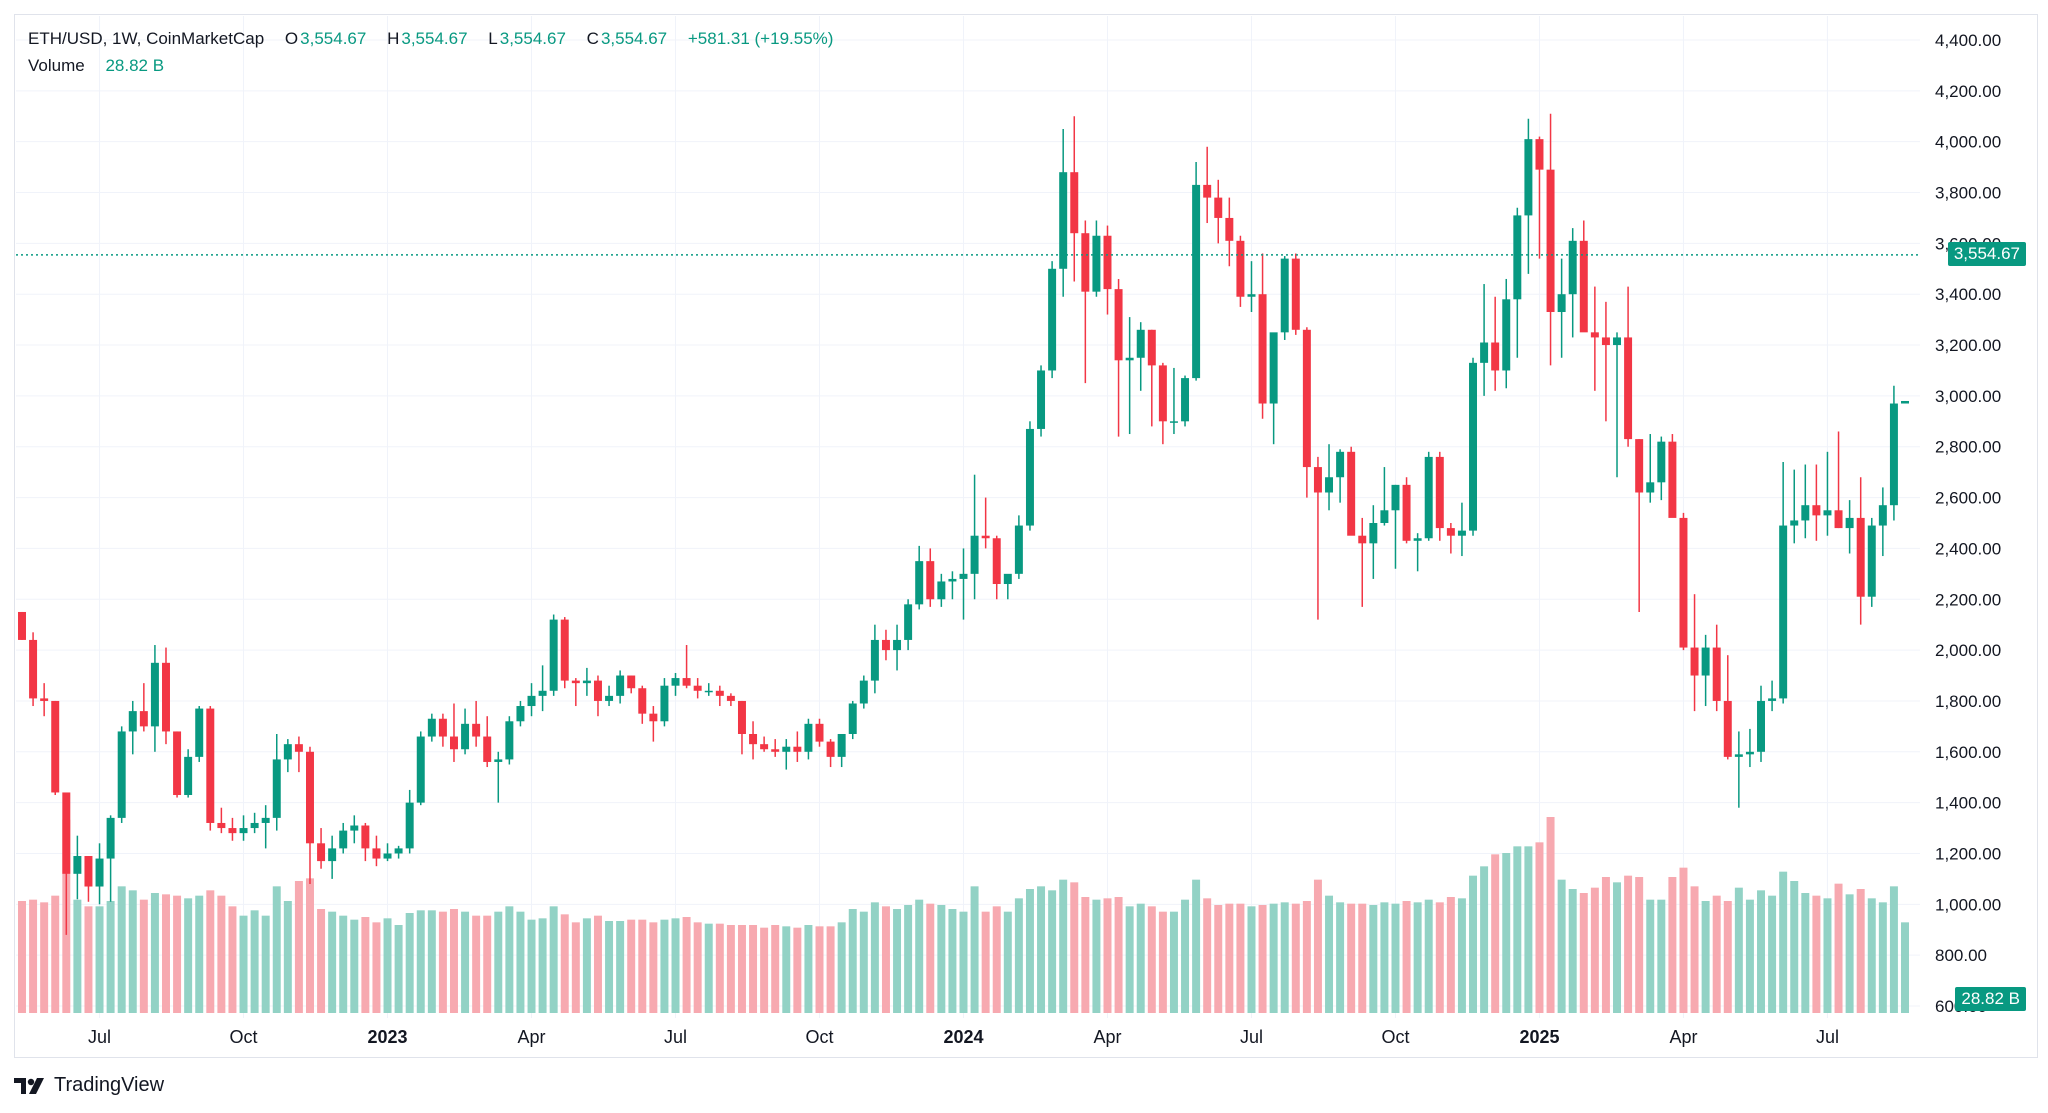 The height and width of the screenshot is (1113, 2048). Describe the element at coordinates (89, 1085) in the screenshot. I see `tradingview-brand: TradingView` at that location.